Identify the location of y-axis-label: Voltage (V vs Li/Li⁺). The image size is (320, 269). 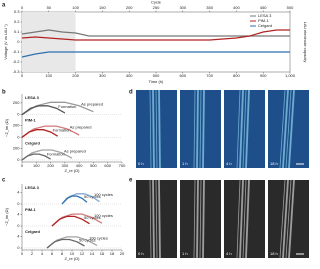
(5, 42).